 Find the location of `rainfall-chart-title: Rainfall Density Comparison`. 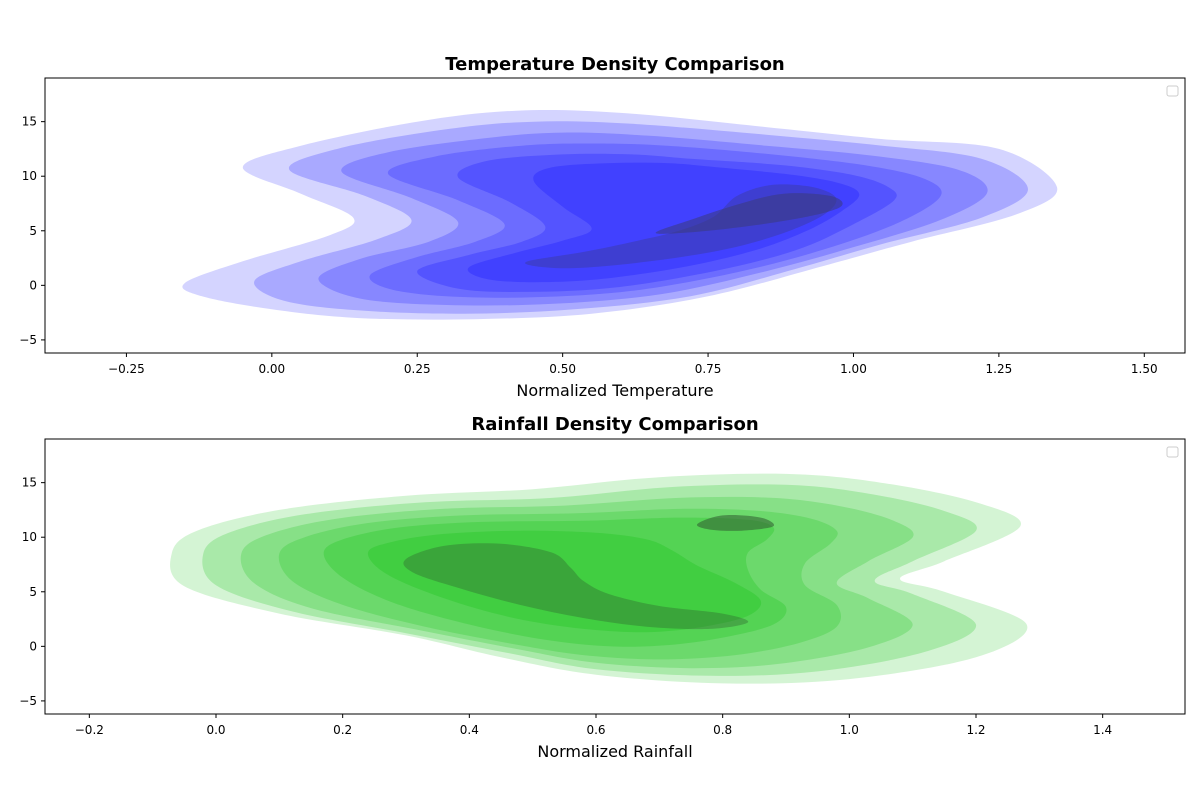

rainfall-chart-title: Rainfall Density Comparison is located at coordinates (614, 424).